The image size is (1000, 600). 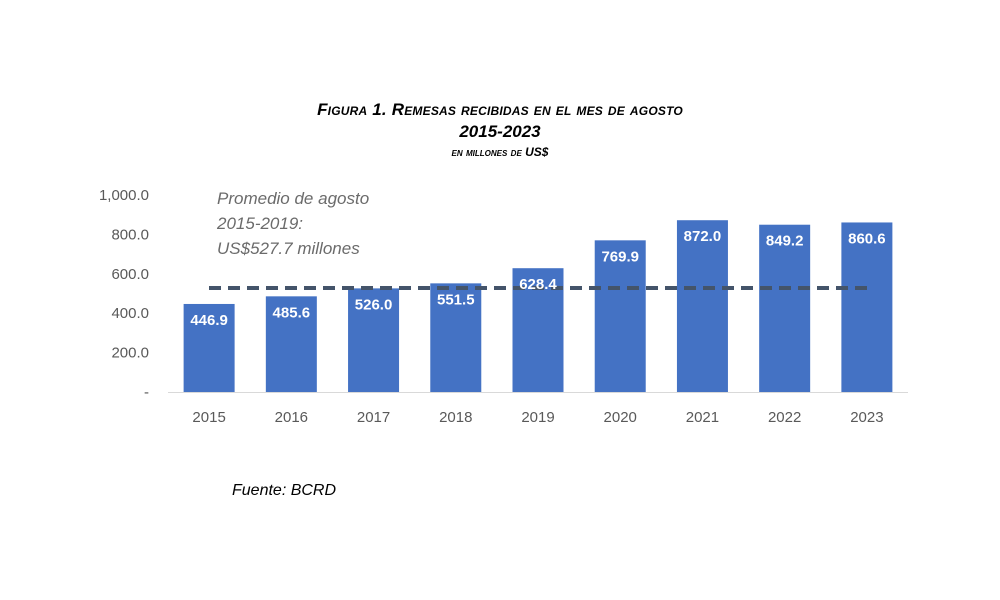 I want to click on y-tick-label: 1,000.0, so click(x=124, y=195).